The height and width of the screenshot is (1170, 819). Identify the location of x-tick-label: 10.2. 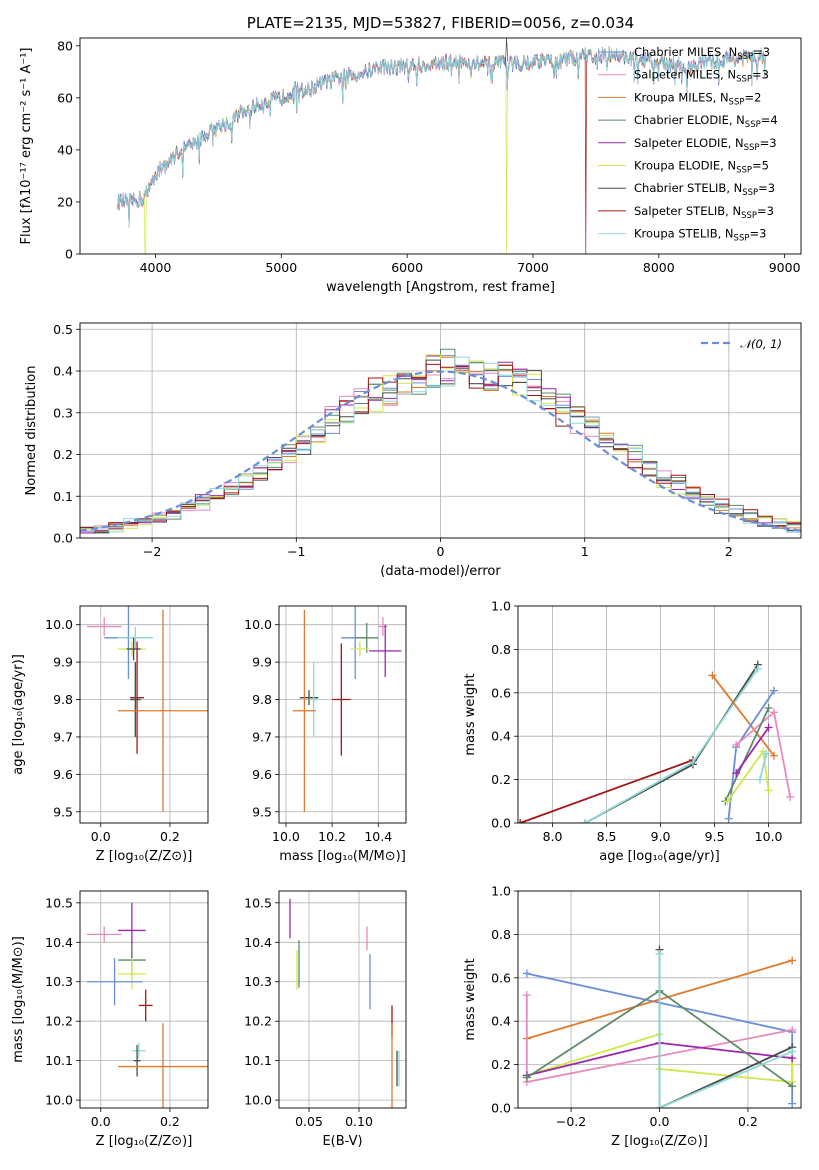
(332, 836).